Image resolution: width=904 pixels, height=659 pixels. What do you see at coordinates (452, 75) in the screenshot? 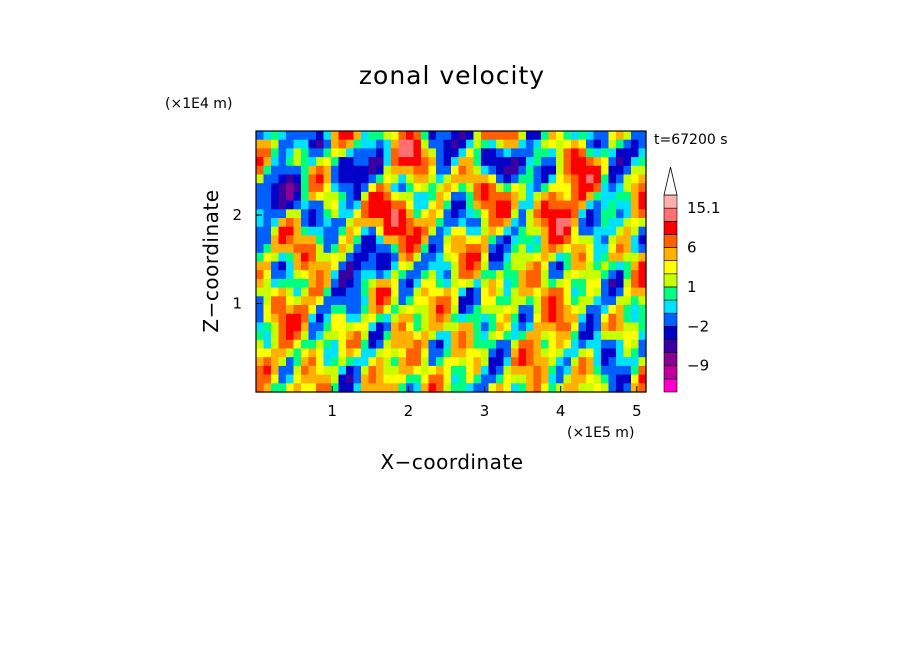
I see `chart-title: zonal velocity` at bounding box center [452, 75].